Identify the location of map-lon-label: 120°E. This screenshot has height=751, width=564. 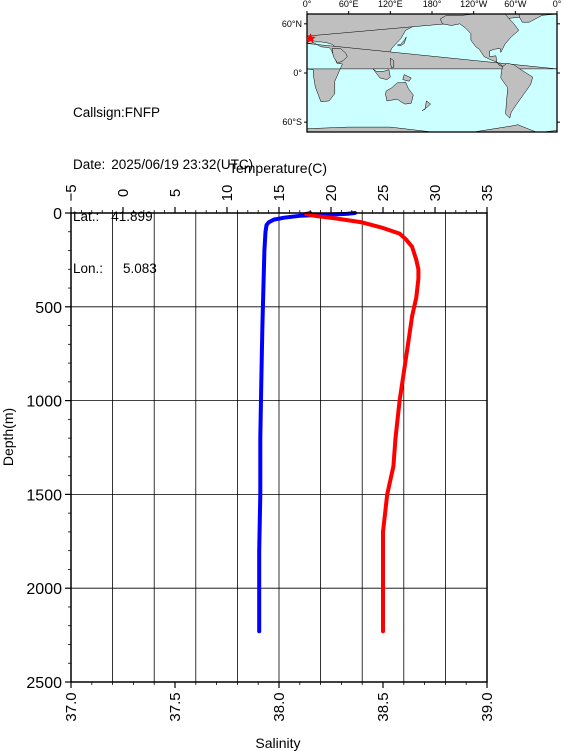
(390, 4).